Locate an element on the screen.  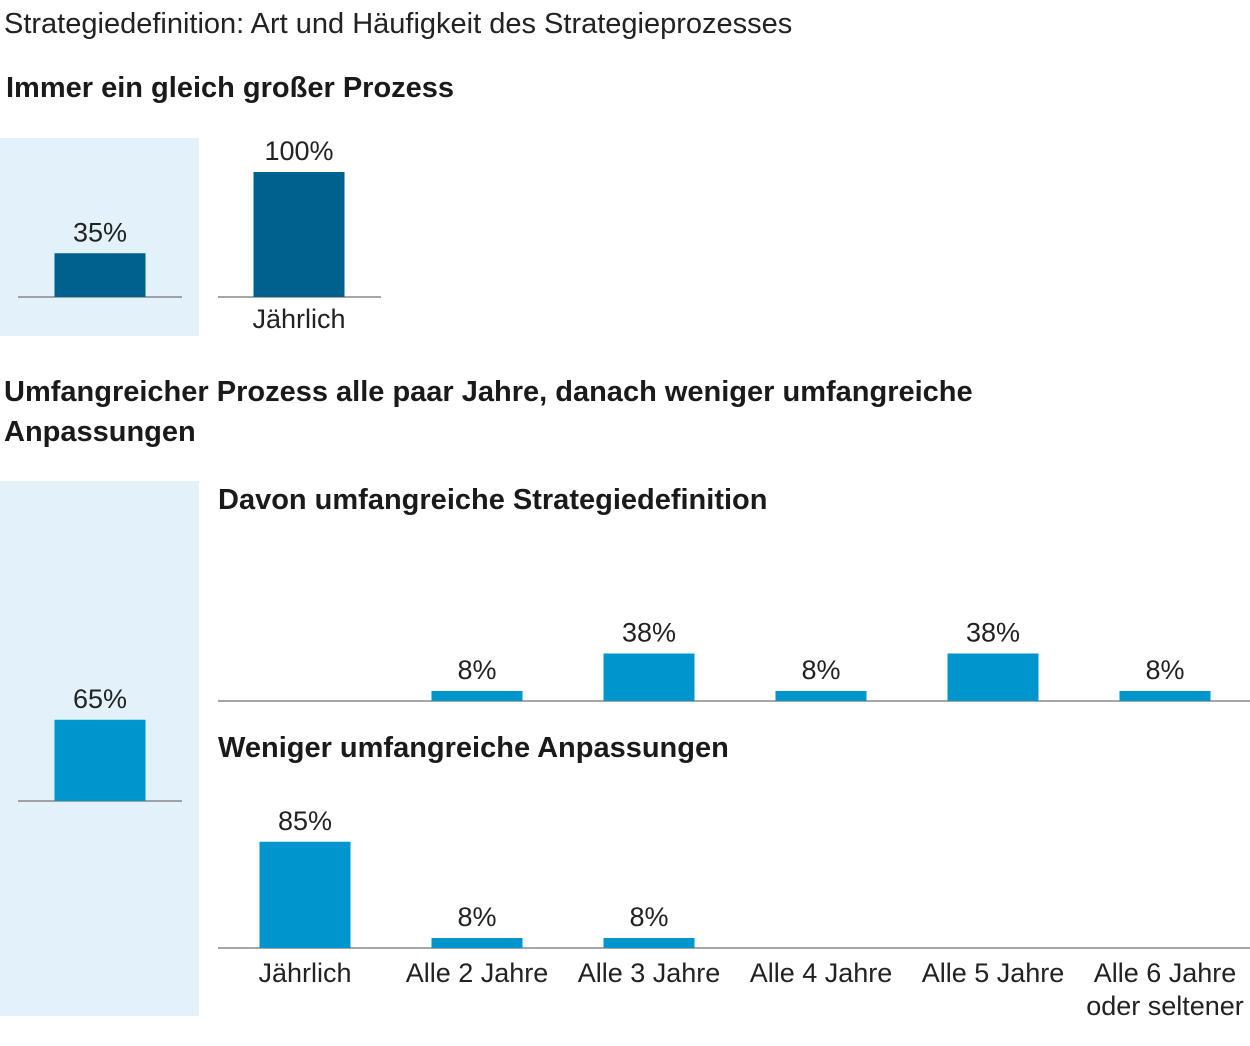
x-tick-label: Alle 5 Jahre is located at coordinates (993, 973).